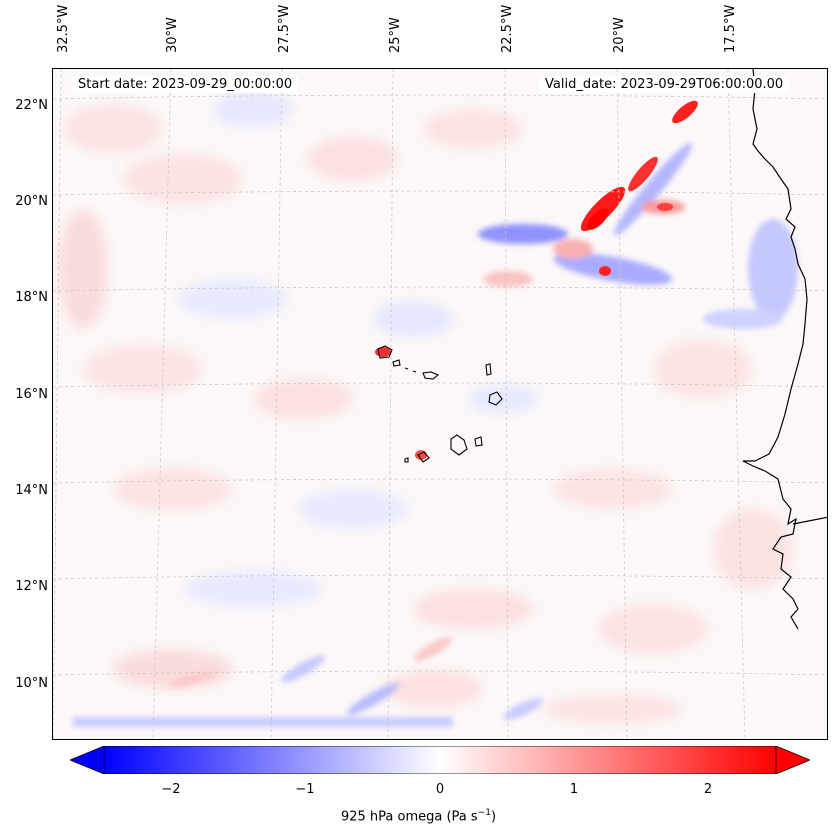  I want to click on lat-label-18n: 18°N, so click(31, 297).